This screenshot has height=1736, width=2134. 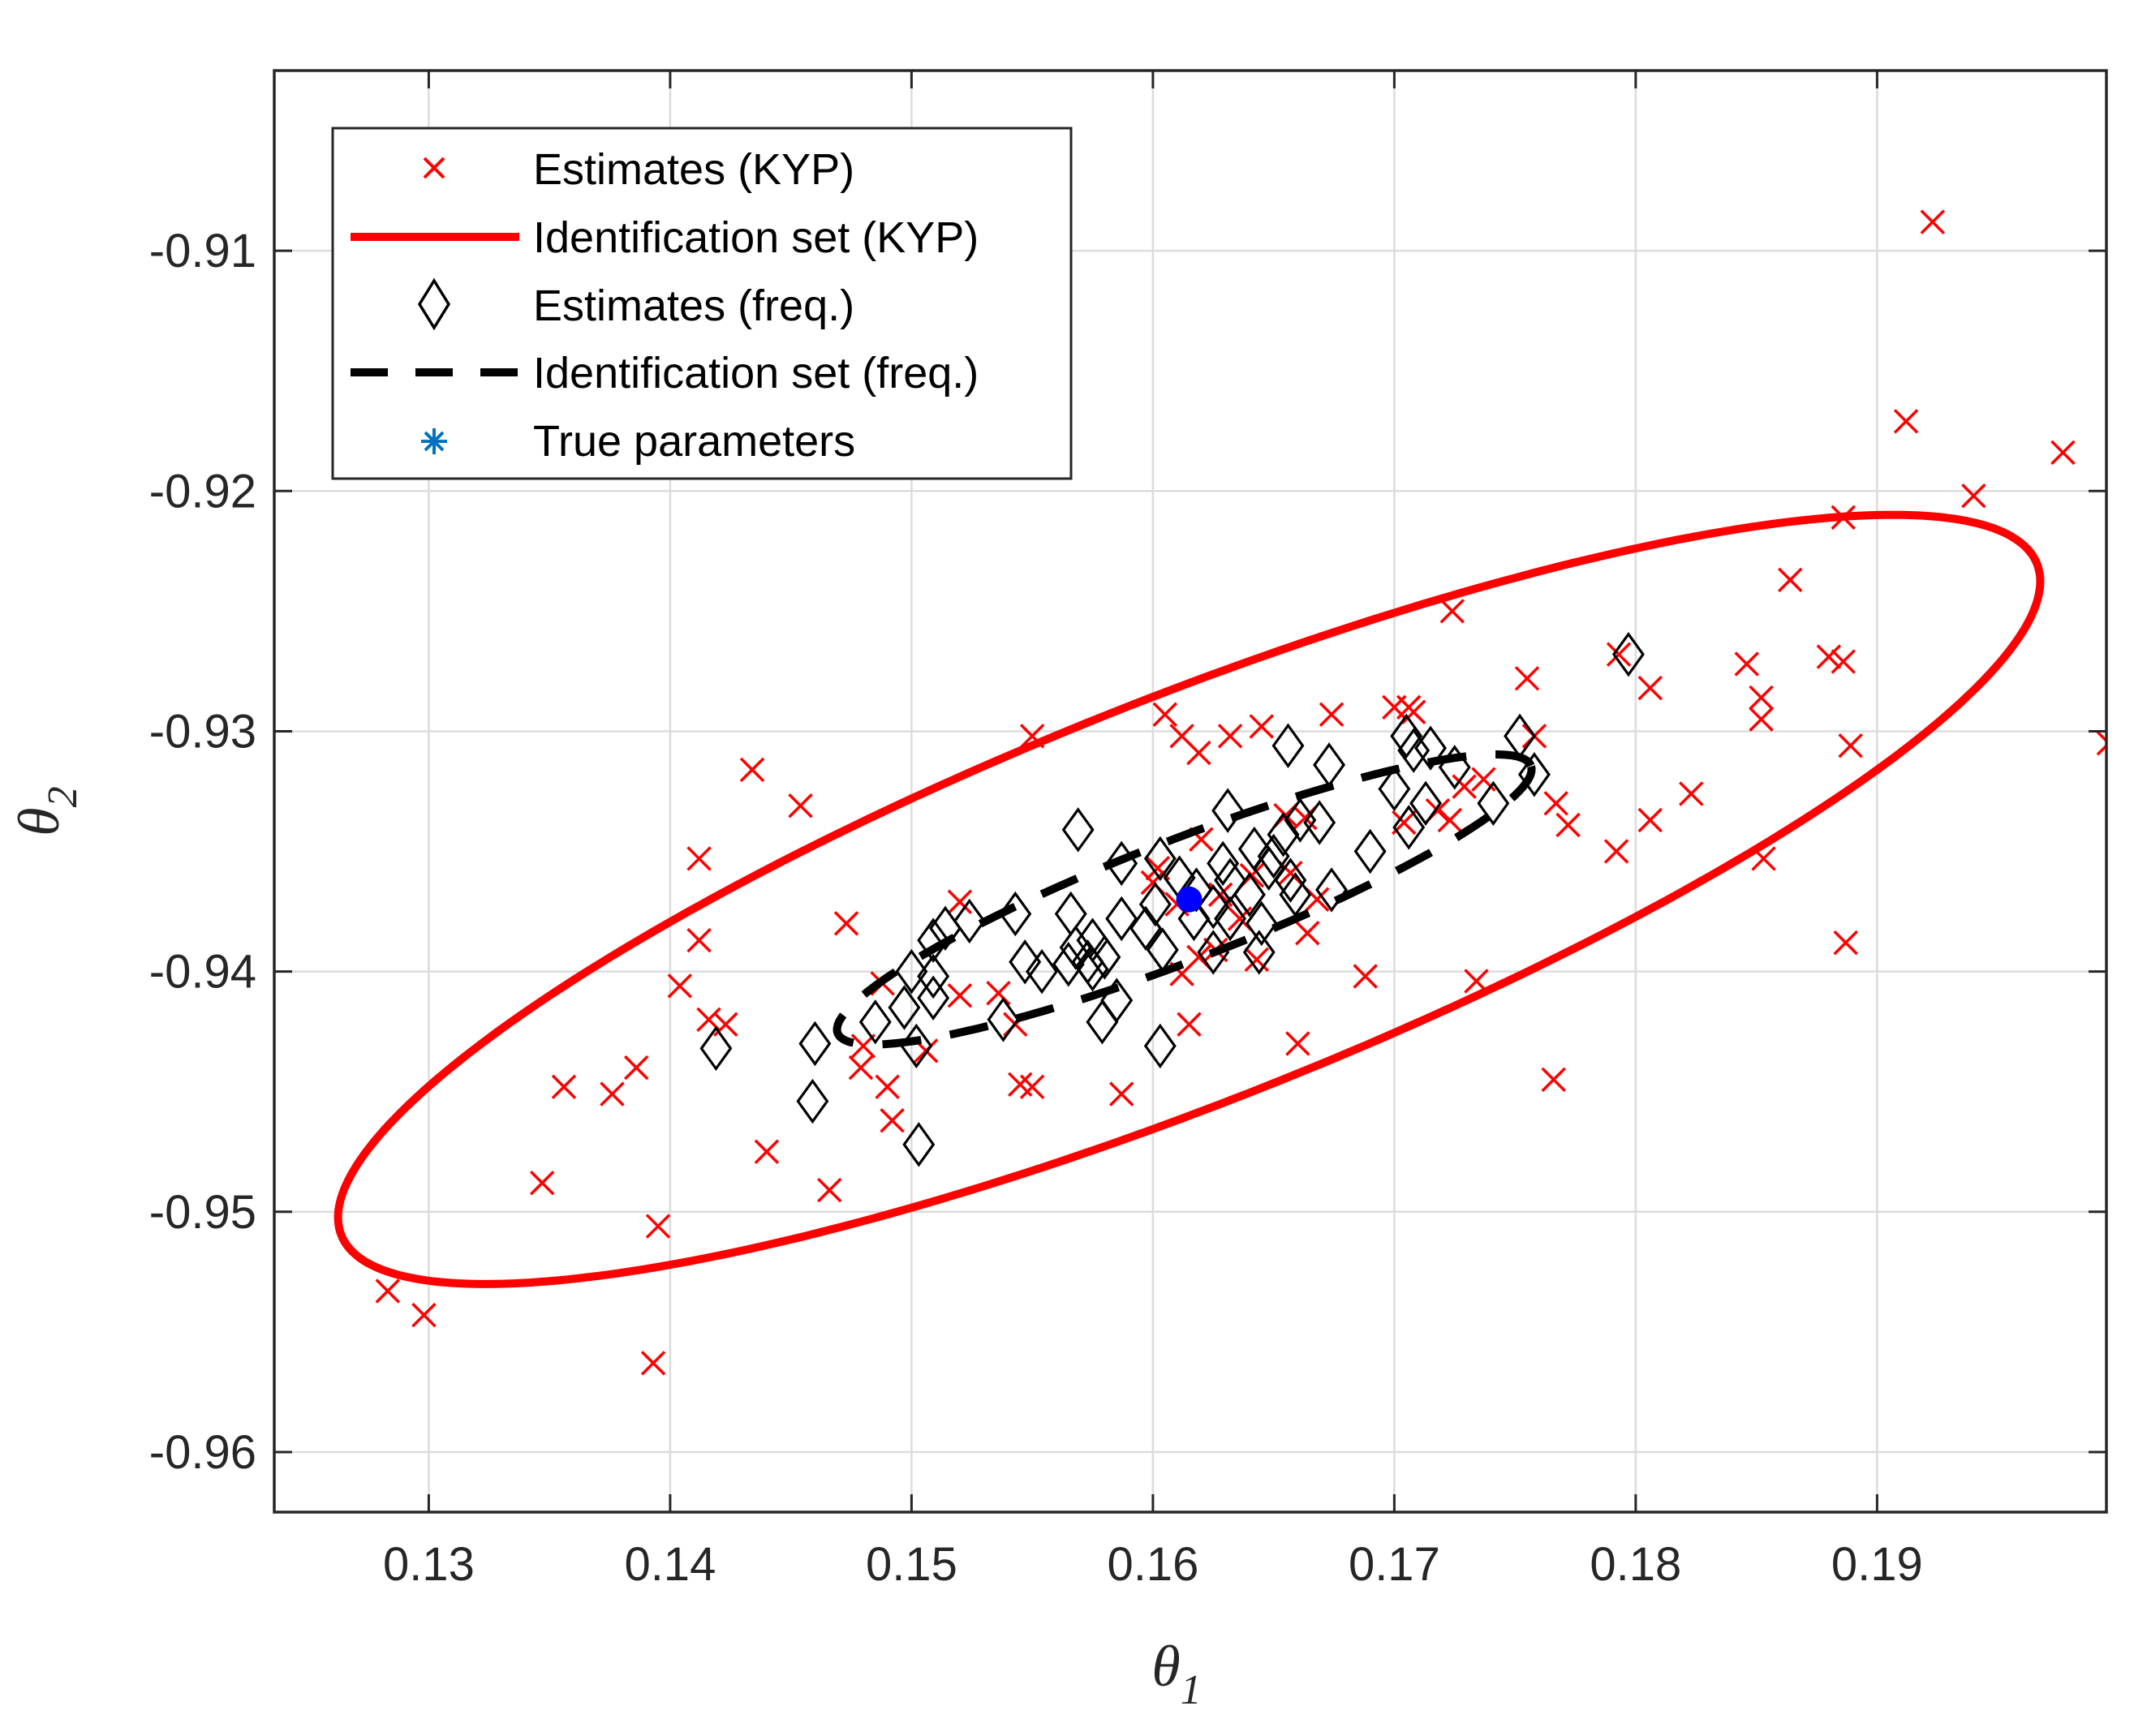 I want to click on y-tick-label: -0.96, so click(x=202, y=1452).